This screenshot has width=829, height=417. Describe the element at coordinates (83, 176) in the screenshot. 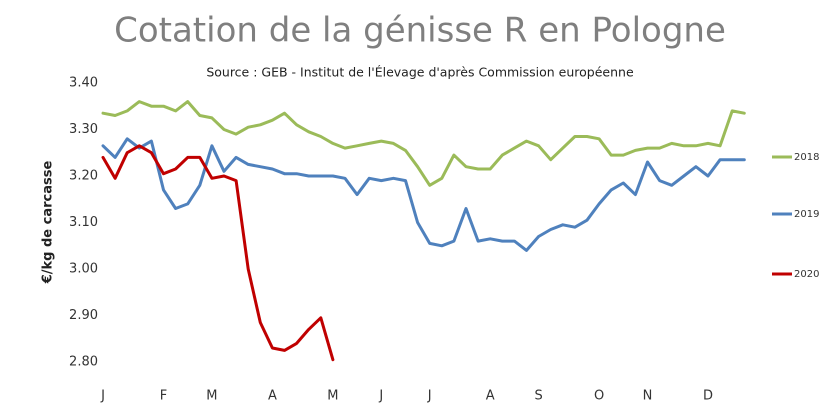

I see `y-tick-label: 3.20` at that location.